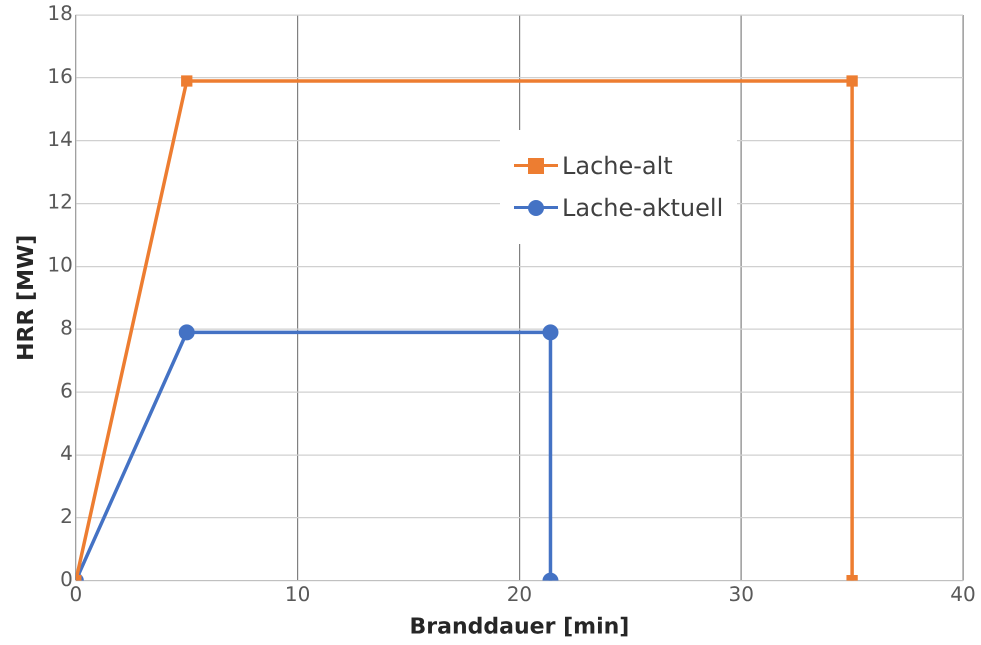 The width and height of the screenshot is (981, 645). Describe the element at coordinates (60, 202) in the screenshot. I see `y-tick-label: 12` at that location.